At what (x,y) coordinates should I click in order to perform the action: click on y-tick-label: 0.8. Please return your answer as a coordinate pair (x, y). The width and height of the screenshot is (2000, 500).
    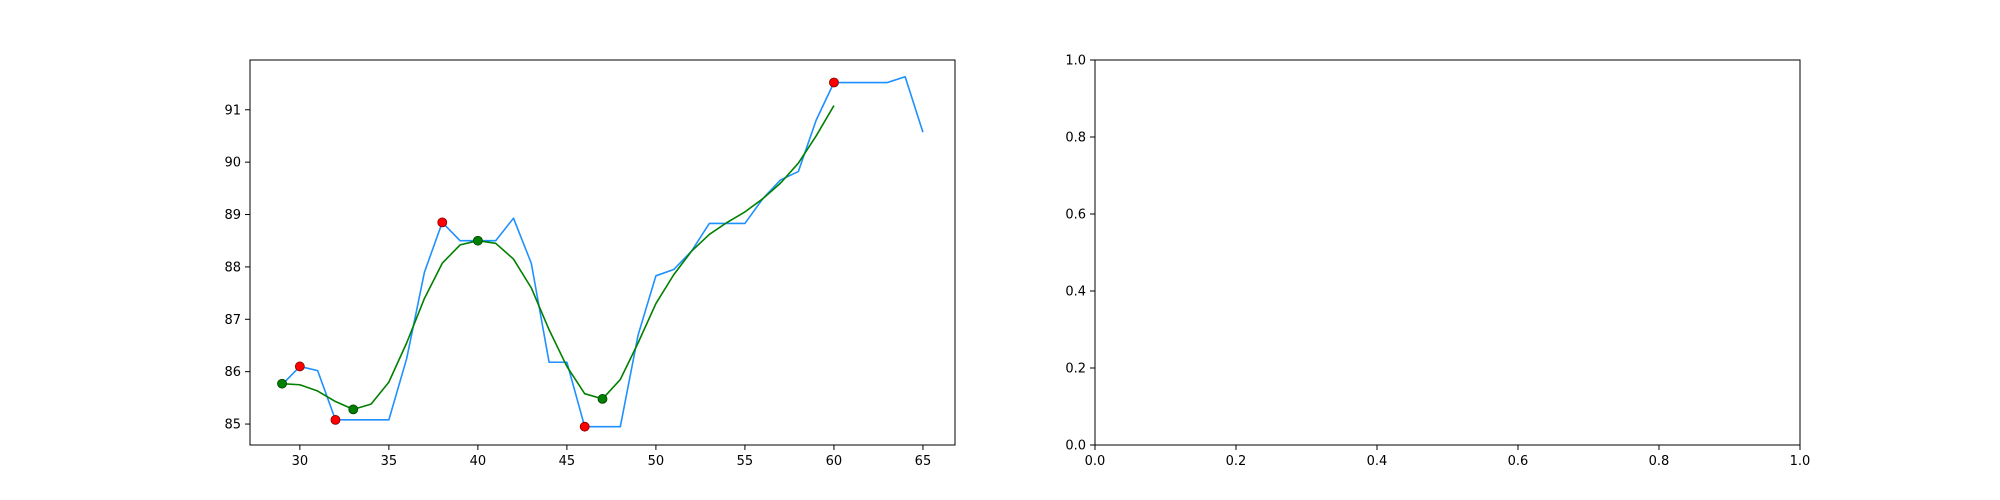
    Looking at the image, I should click on (1075, 138).